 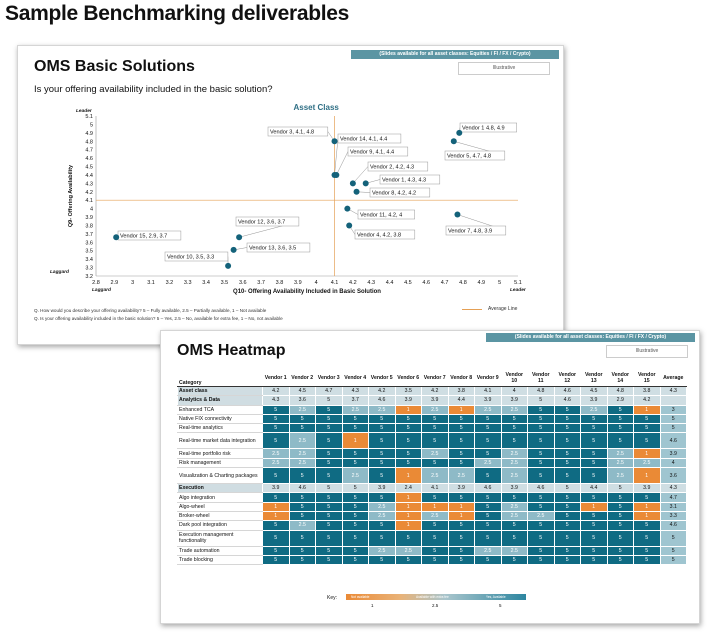 I want to click on point-label: Vendor 9, 4.1, 4.4, so click(x=372, y=152).